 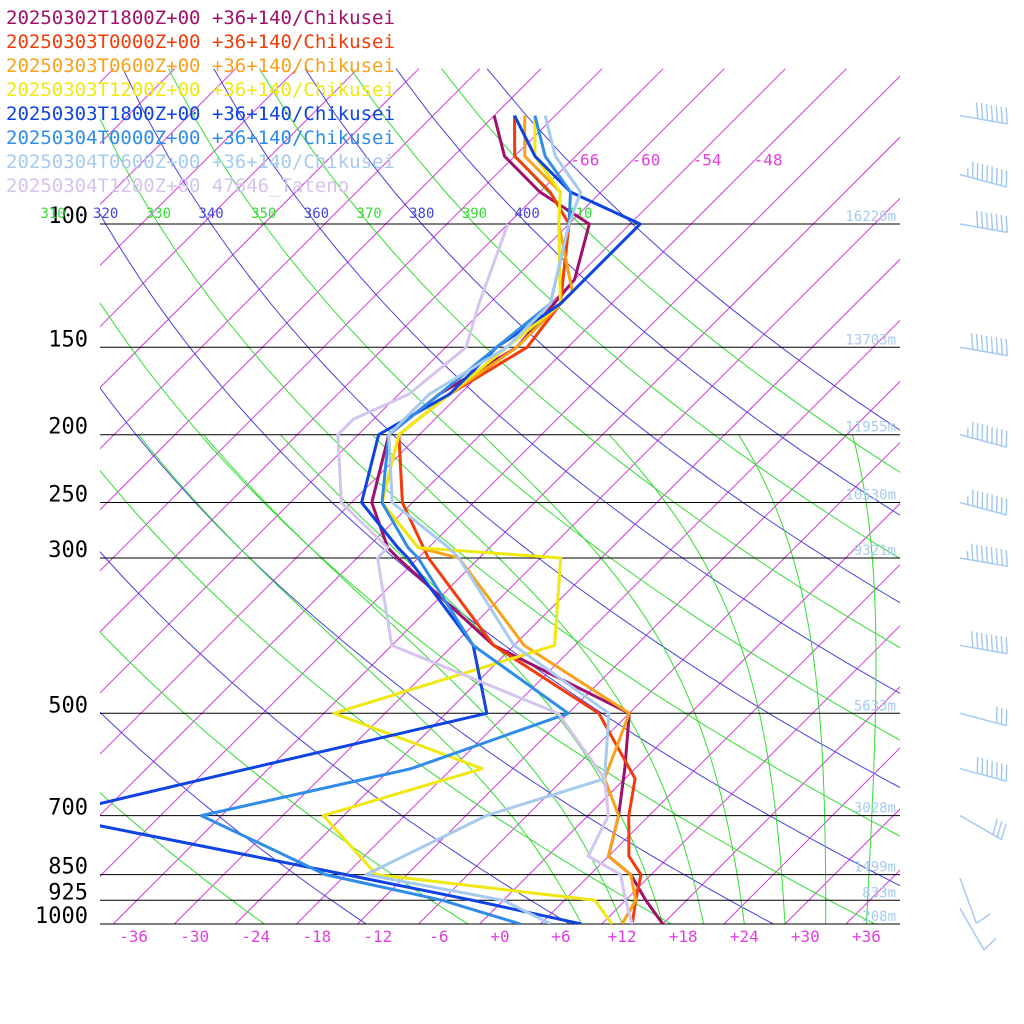 What do you see at coordinates (584, 159) in the screenshot?
I see `upper-temperature-label: -66` at bounding box center [584, 159].